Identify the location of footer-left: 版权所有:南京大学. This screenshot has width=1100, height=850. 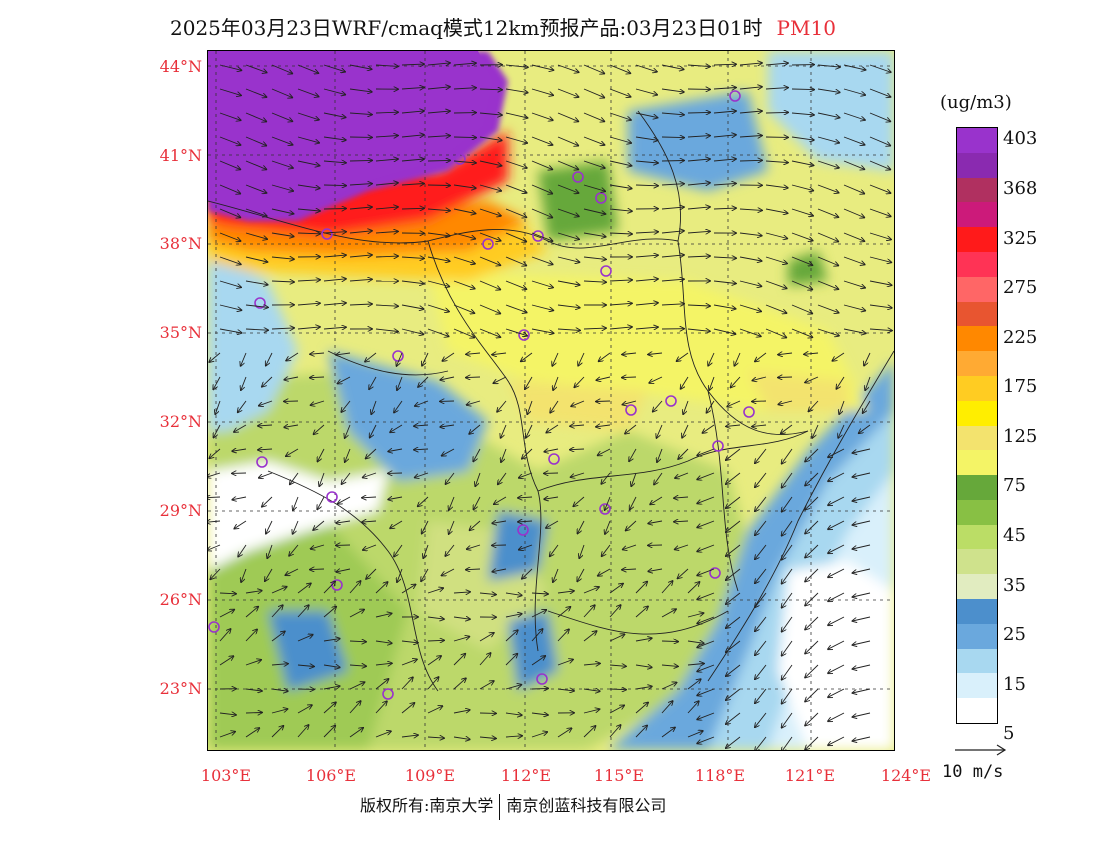
(427, 805).